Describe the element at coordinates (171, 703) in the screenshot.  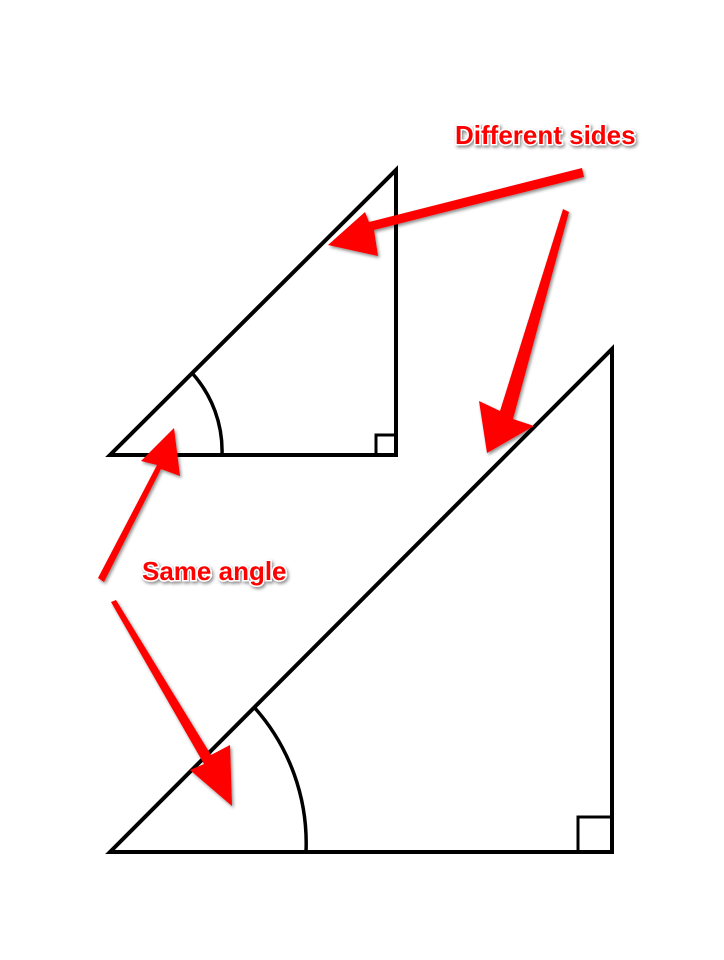
I see `arrow-to-large-angle` at that location.